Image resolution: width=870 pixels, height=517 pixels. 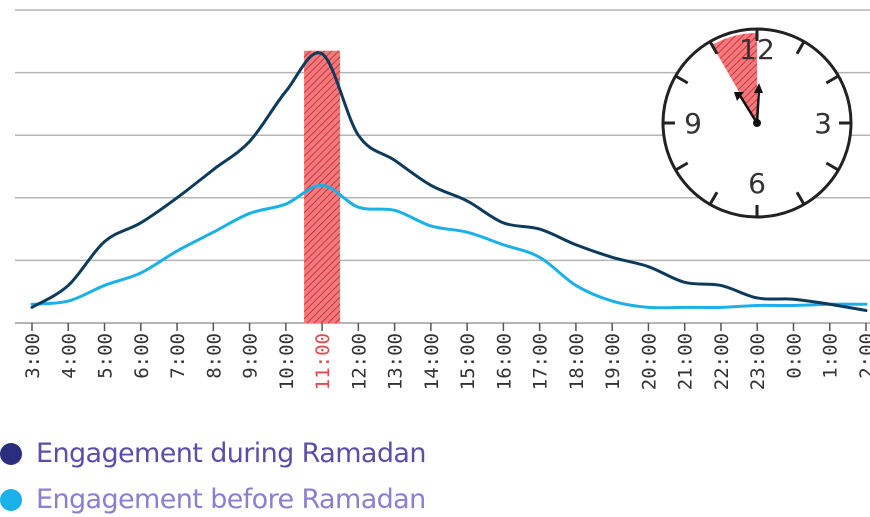 I want to click on x-tick-label: 1:00, so click(x=831, y=356).